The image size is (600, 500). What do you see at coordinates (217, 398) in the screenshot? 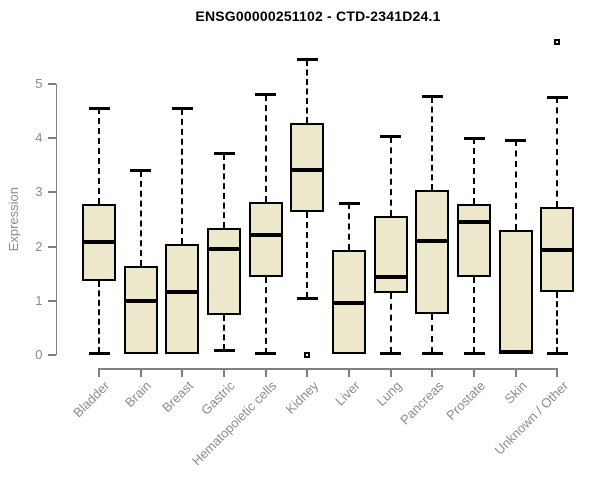
I see `x-axis-tick-label-gastric: Gastric` at bounding box center [217, 398].